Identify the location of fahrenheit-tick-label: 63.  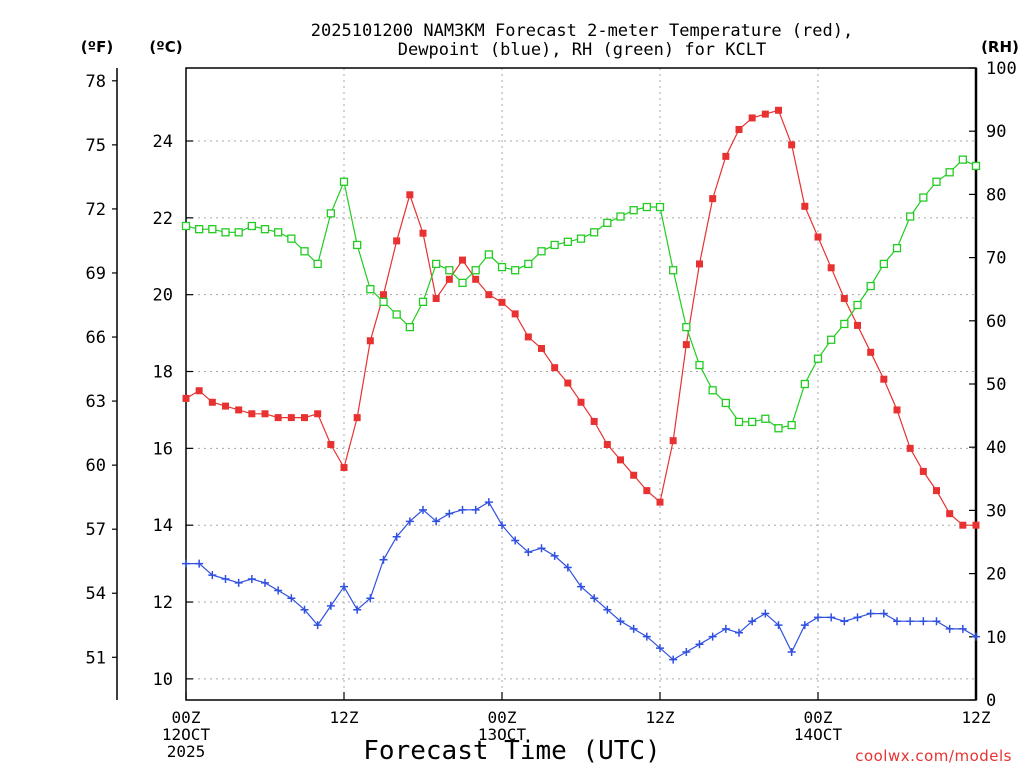
(96, 402).